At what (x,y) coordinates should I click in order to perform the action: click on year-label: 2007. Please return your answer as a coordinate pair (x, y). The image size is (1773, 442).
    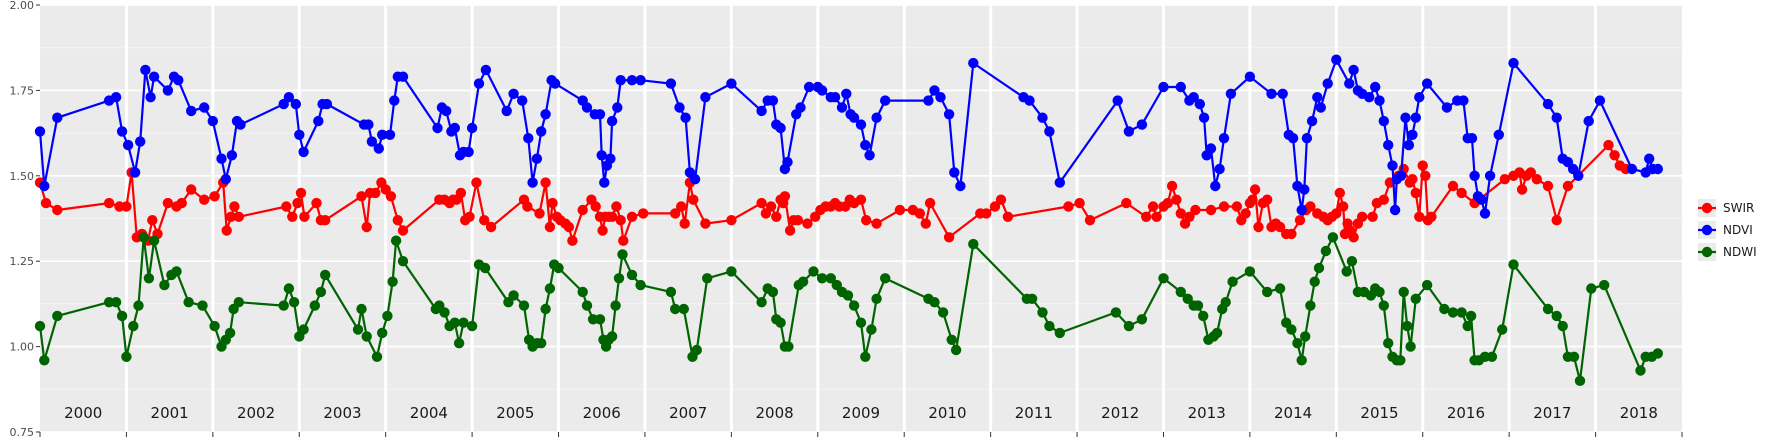
    Looking at the image, I should click on (688, 413).